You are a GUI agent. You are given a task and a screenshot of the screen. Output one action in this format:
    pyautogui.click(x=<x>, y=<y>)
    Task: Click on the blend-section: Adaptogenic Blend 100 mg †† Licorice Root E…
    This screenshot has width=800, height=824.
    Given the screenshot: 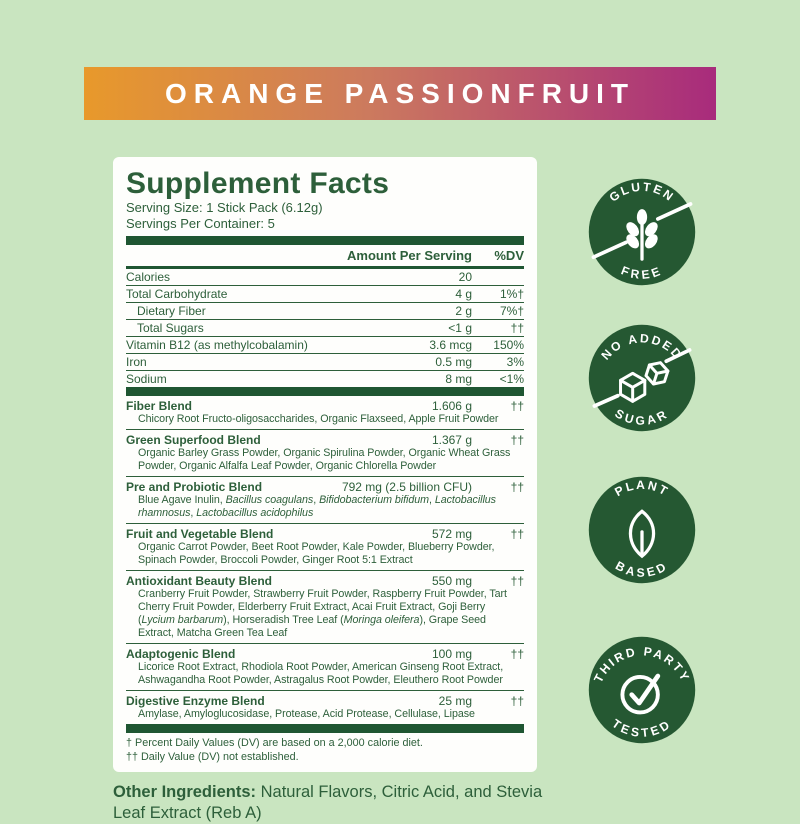 What is the action you would take?
    pyautogui.click(x=325, y=666)
    